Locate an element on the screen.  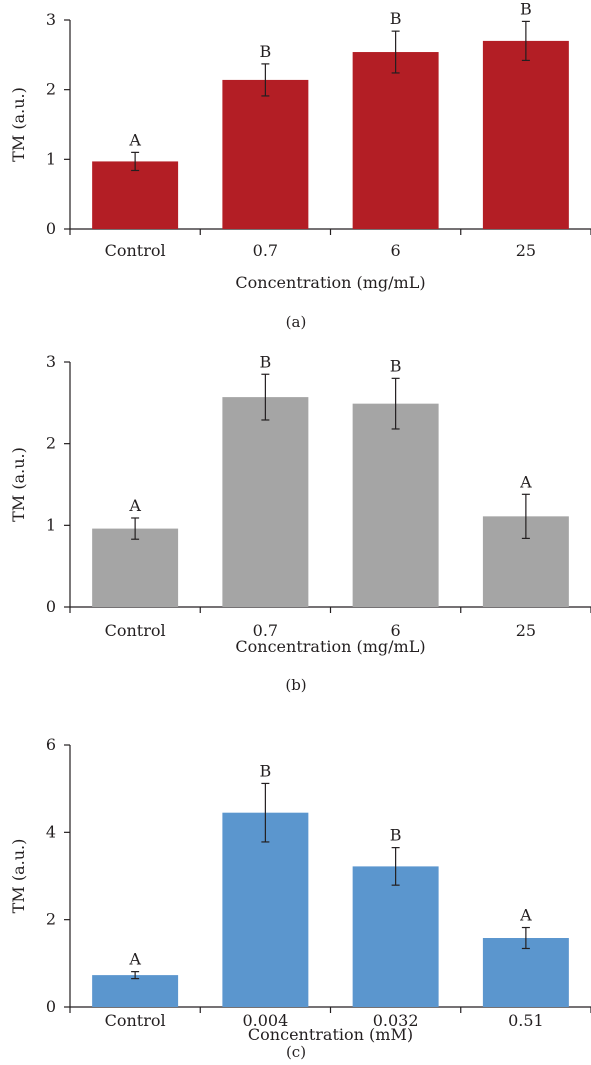
y-tick-label-b: 3 is located at coordinates (51, 361).